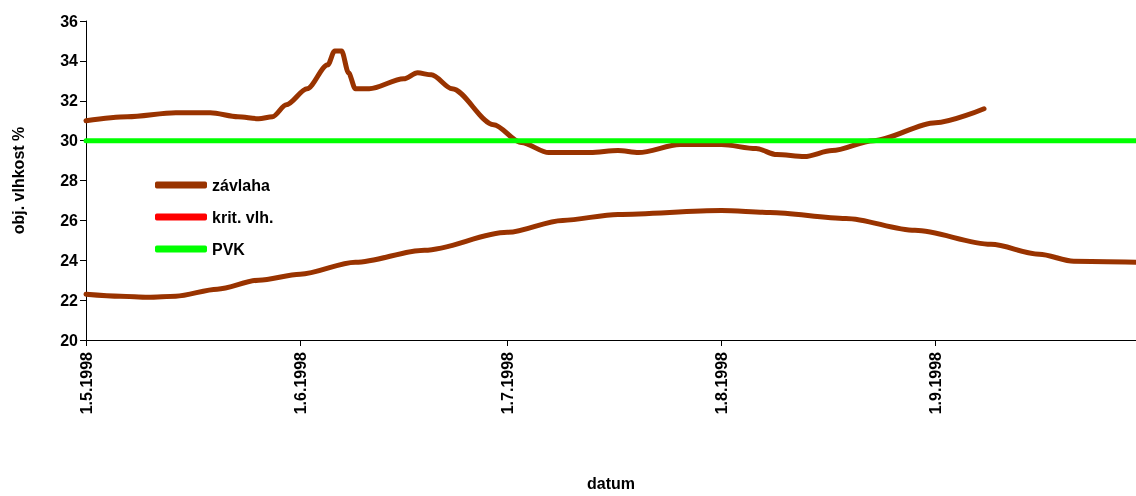 This screenshot has height=496, width=1136. I want to click on y-tick-label: 28, so click(69, 180).